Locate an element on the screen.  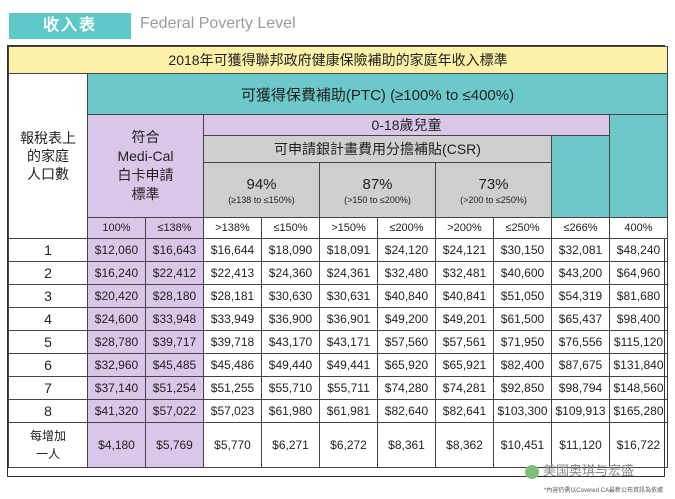
table-cell: $49,200 is located at coordinates (406, 319).